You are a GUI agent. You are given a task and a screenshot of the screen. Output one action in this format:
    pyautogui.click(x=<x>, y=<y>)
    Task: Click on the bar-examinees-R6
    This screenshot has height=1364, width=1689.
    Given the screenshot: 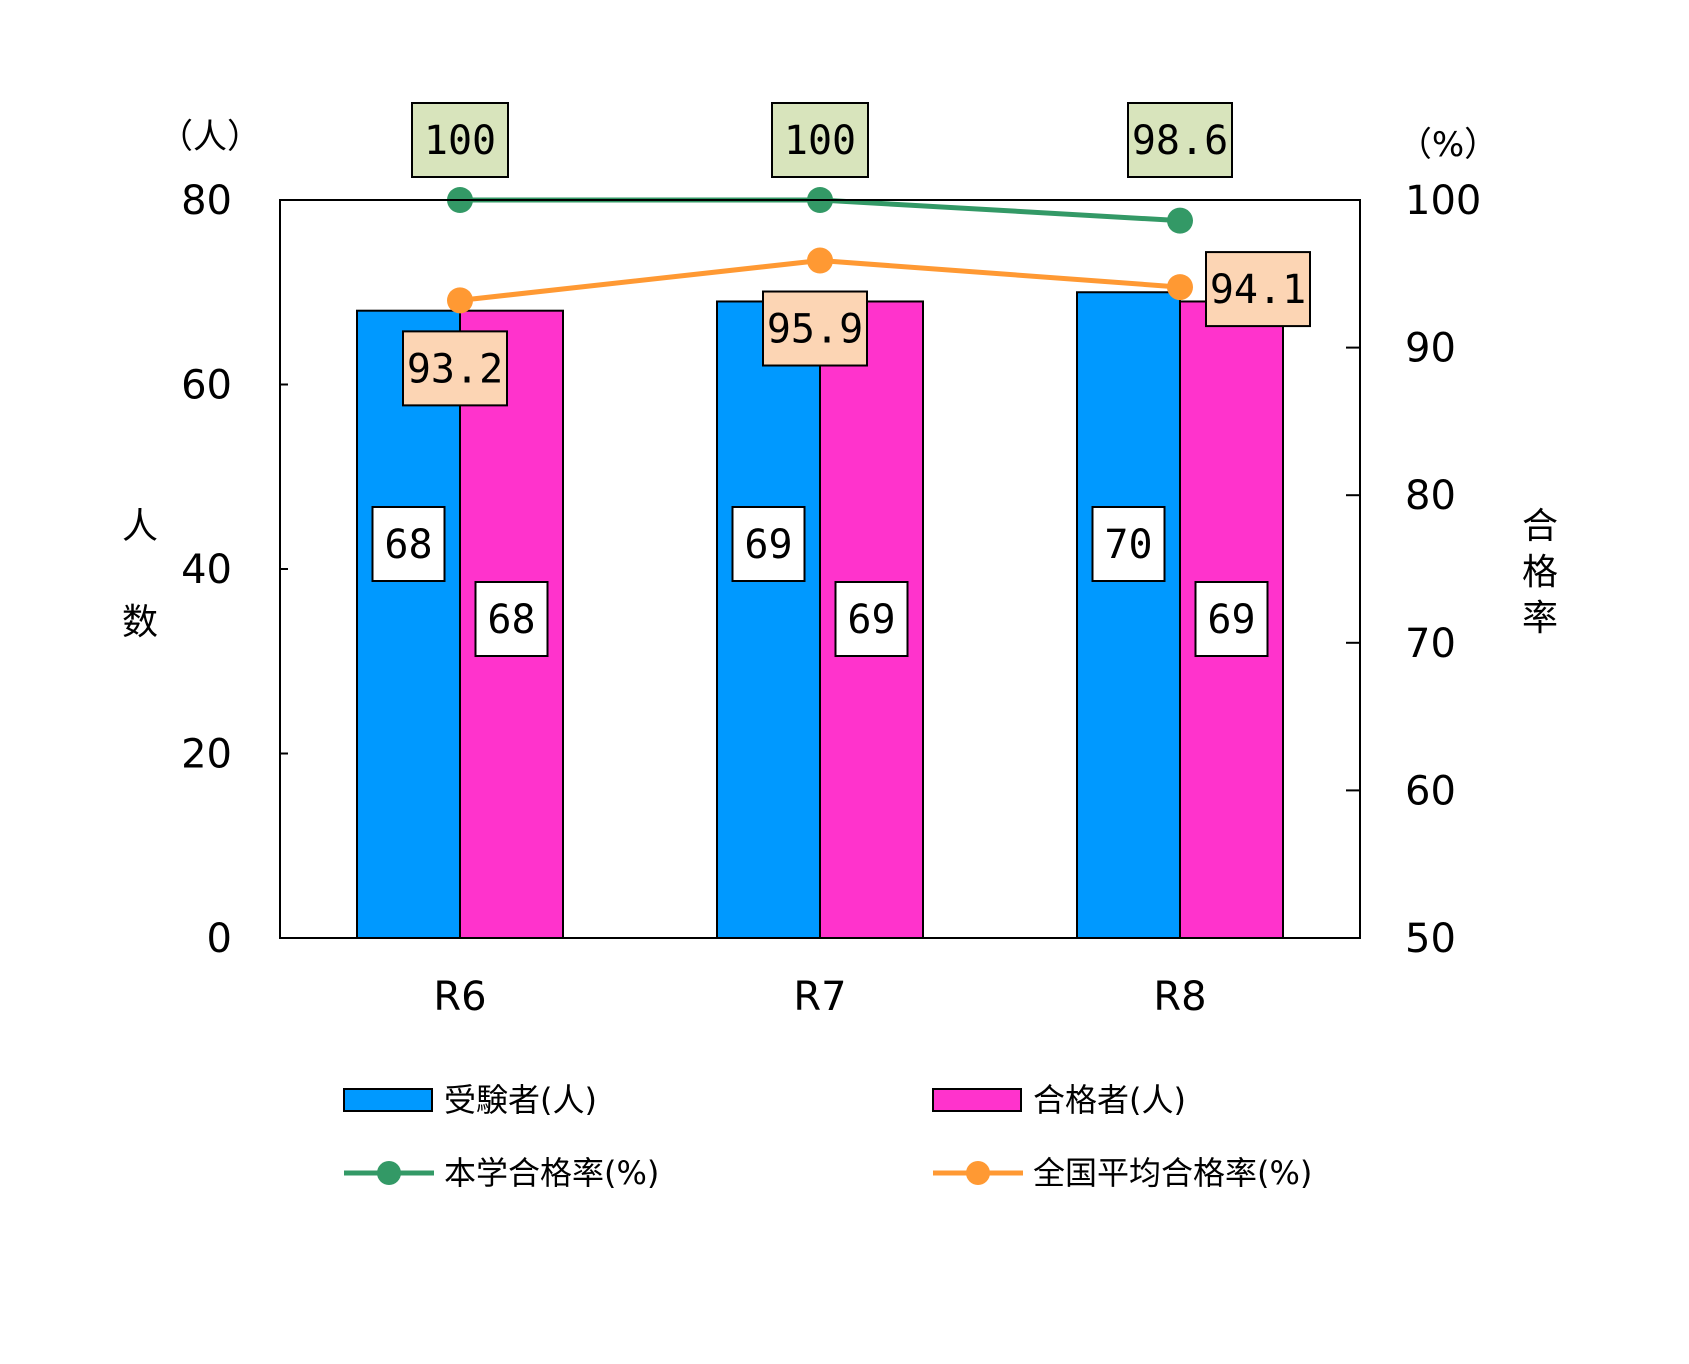 What is the action you would take?
    pyautogui.click(x=408, y=624)
    